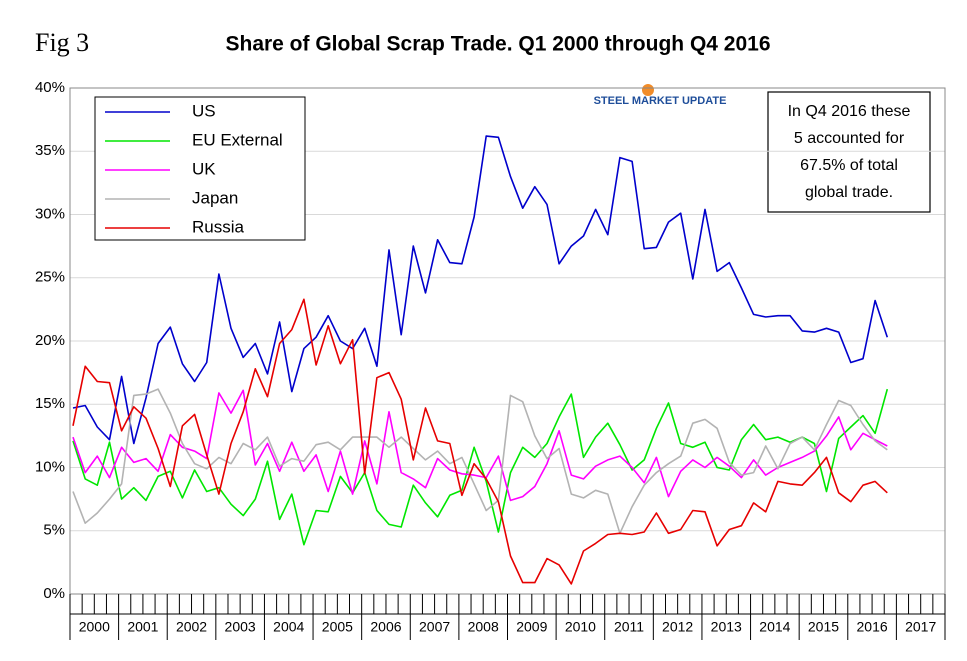 The height and width of the screenshot is (661, 967). Describe the element at coordinates (872, 627) in the screenshot. I see `x-tick-label: 2016` at that location.